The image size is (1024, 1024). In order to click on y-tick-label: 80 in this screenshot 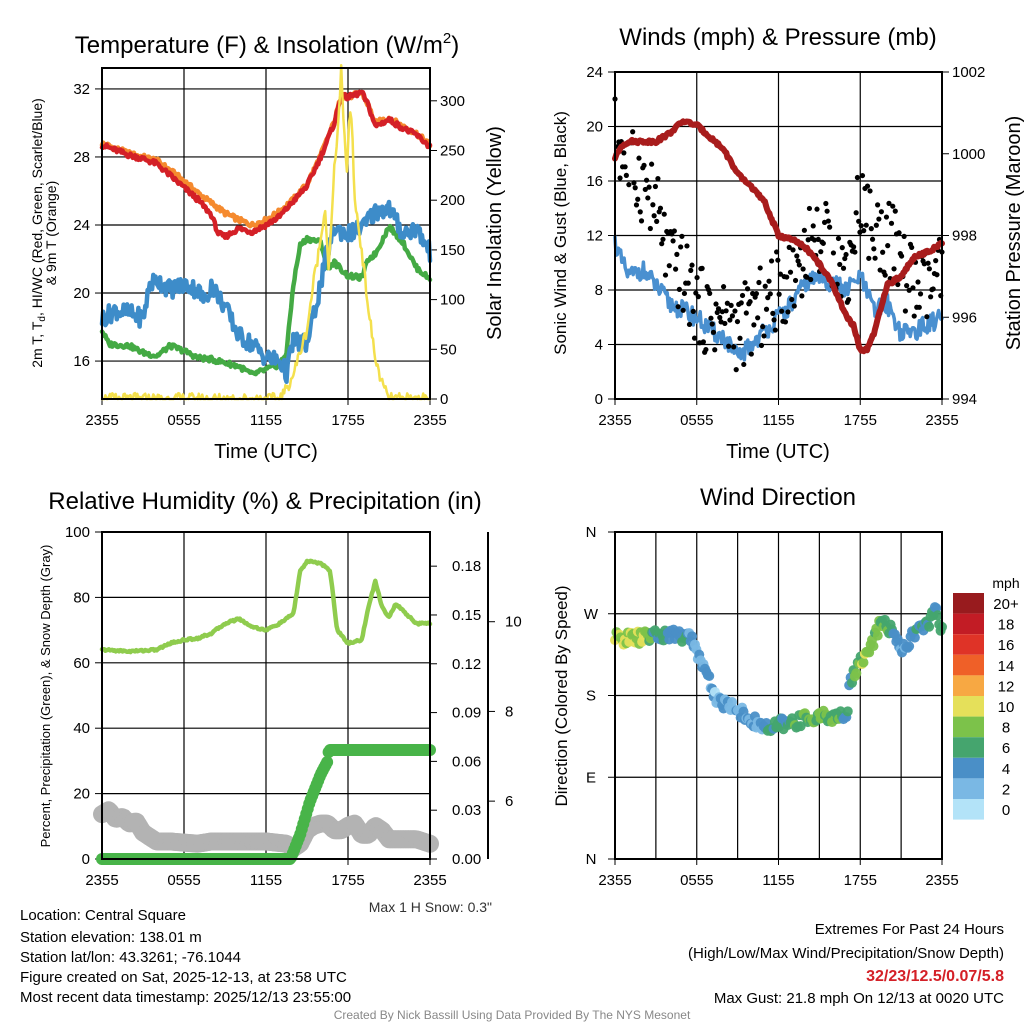, I will do `click(81, 597)`.